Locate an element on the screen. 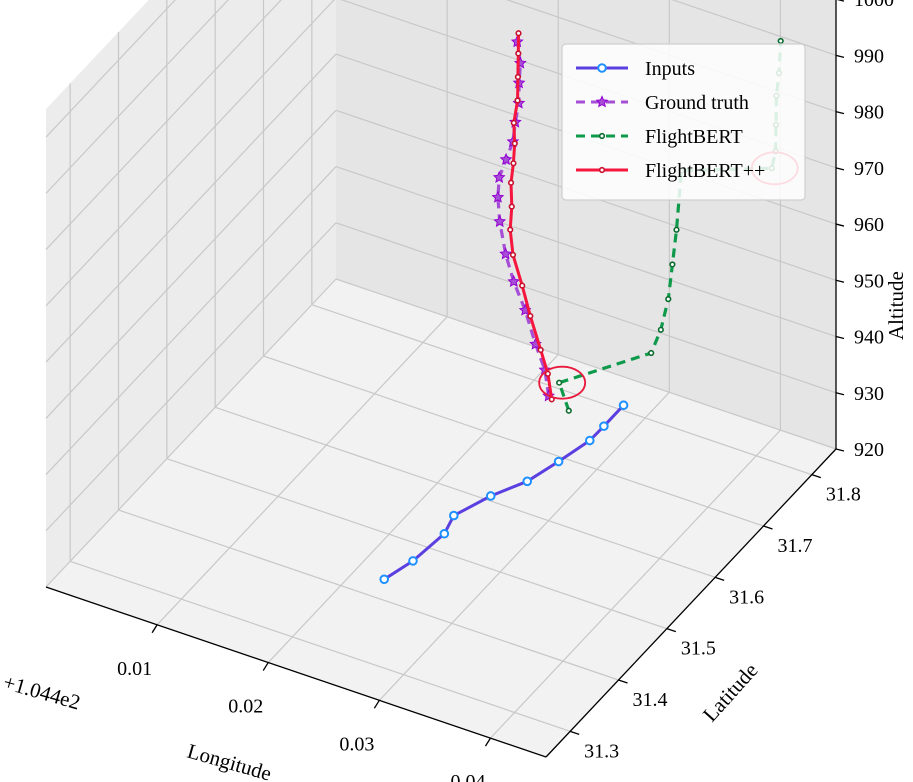 The image size is (913, 782). legend-entry-flightbertplusplus: FlightBERT++ is located at coordinates (670, 171).